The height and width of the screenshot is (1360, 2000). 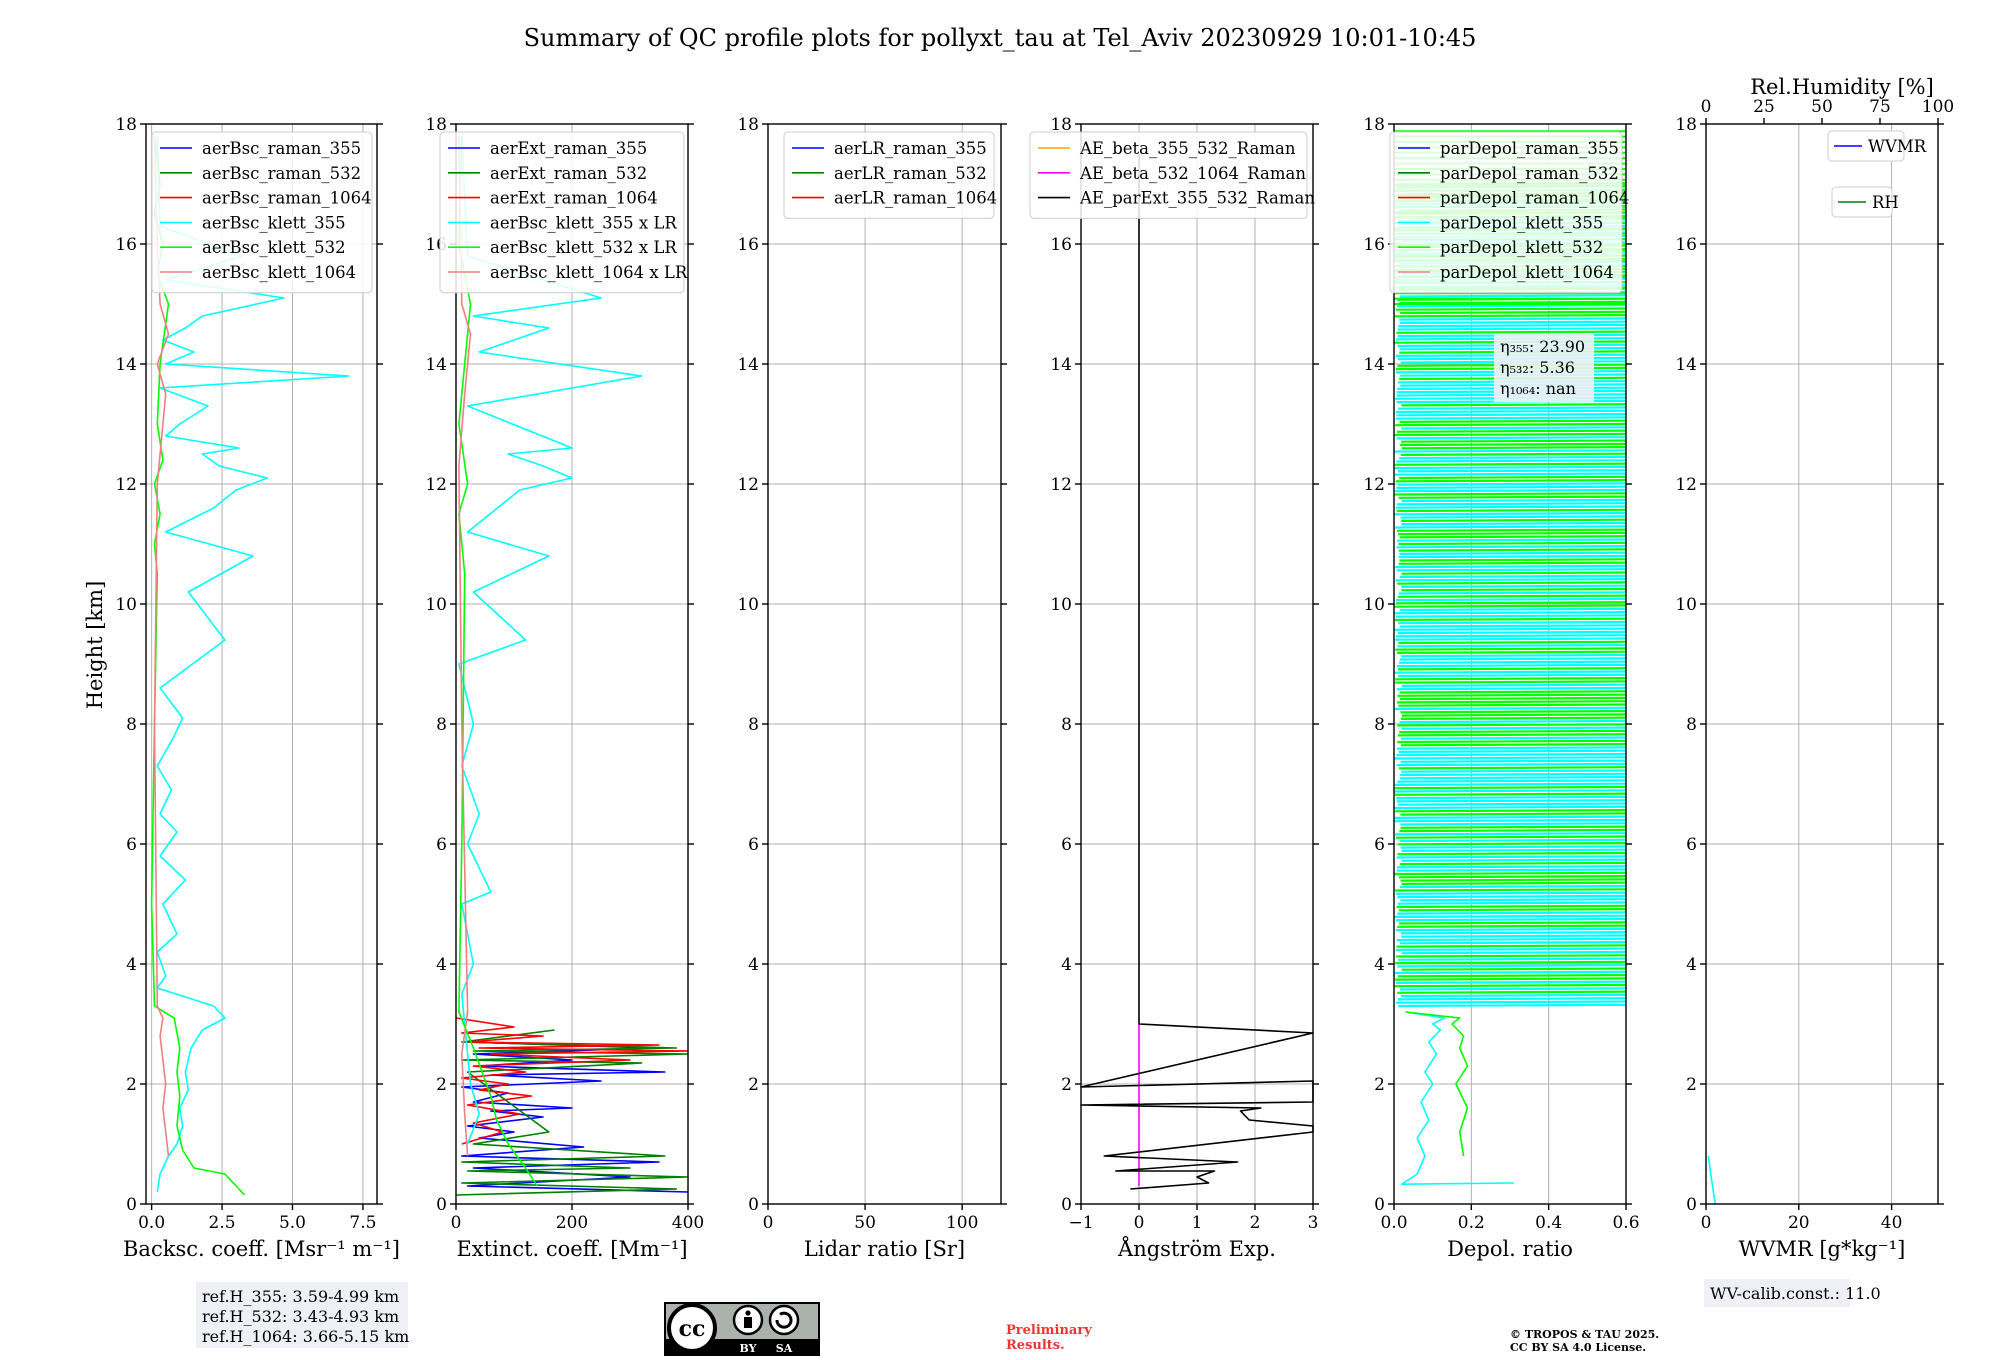 I want to click on y-tick-label-2: 2, so click(x=753, y=1085).